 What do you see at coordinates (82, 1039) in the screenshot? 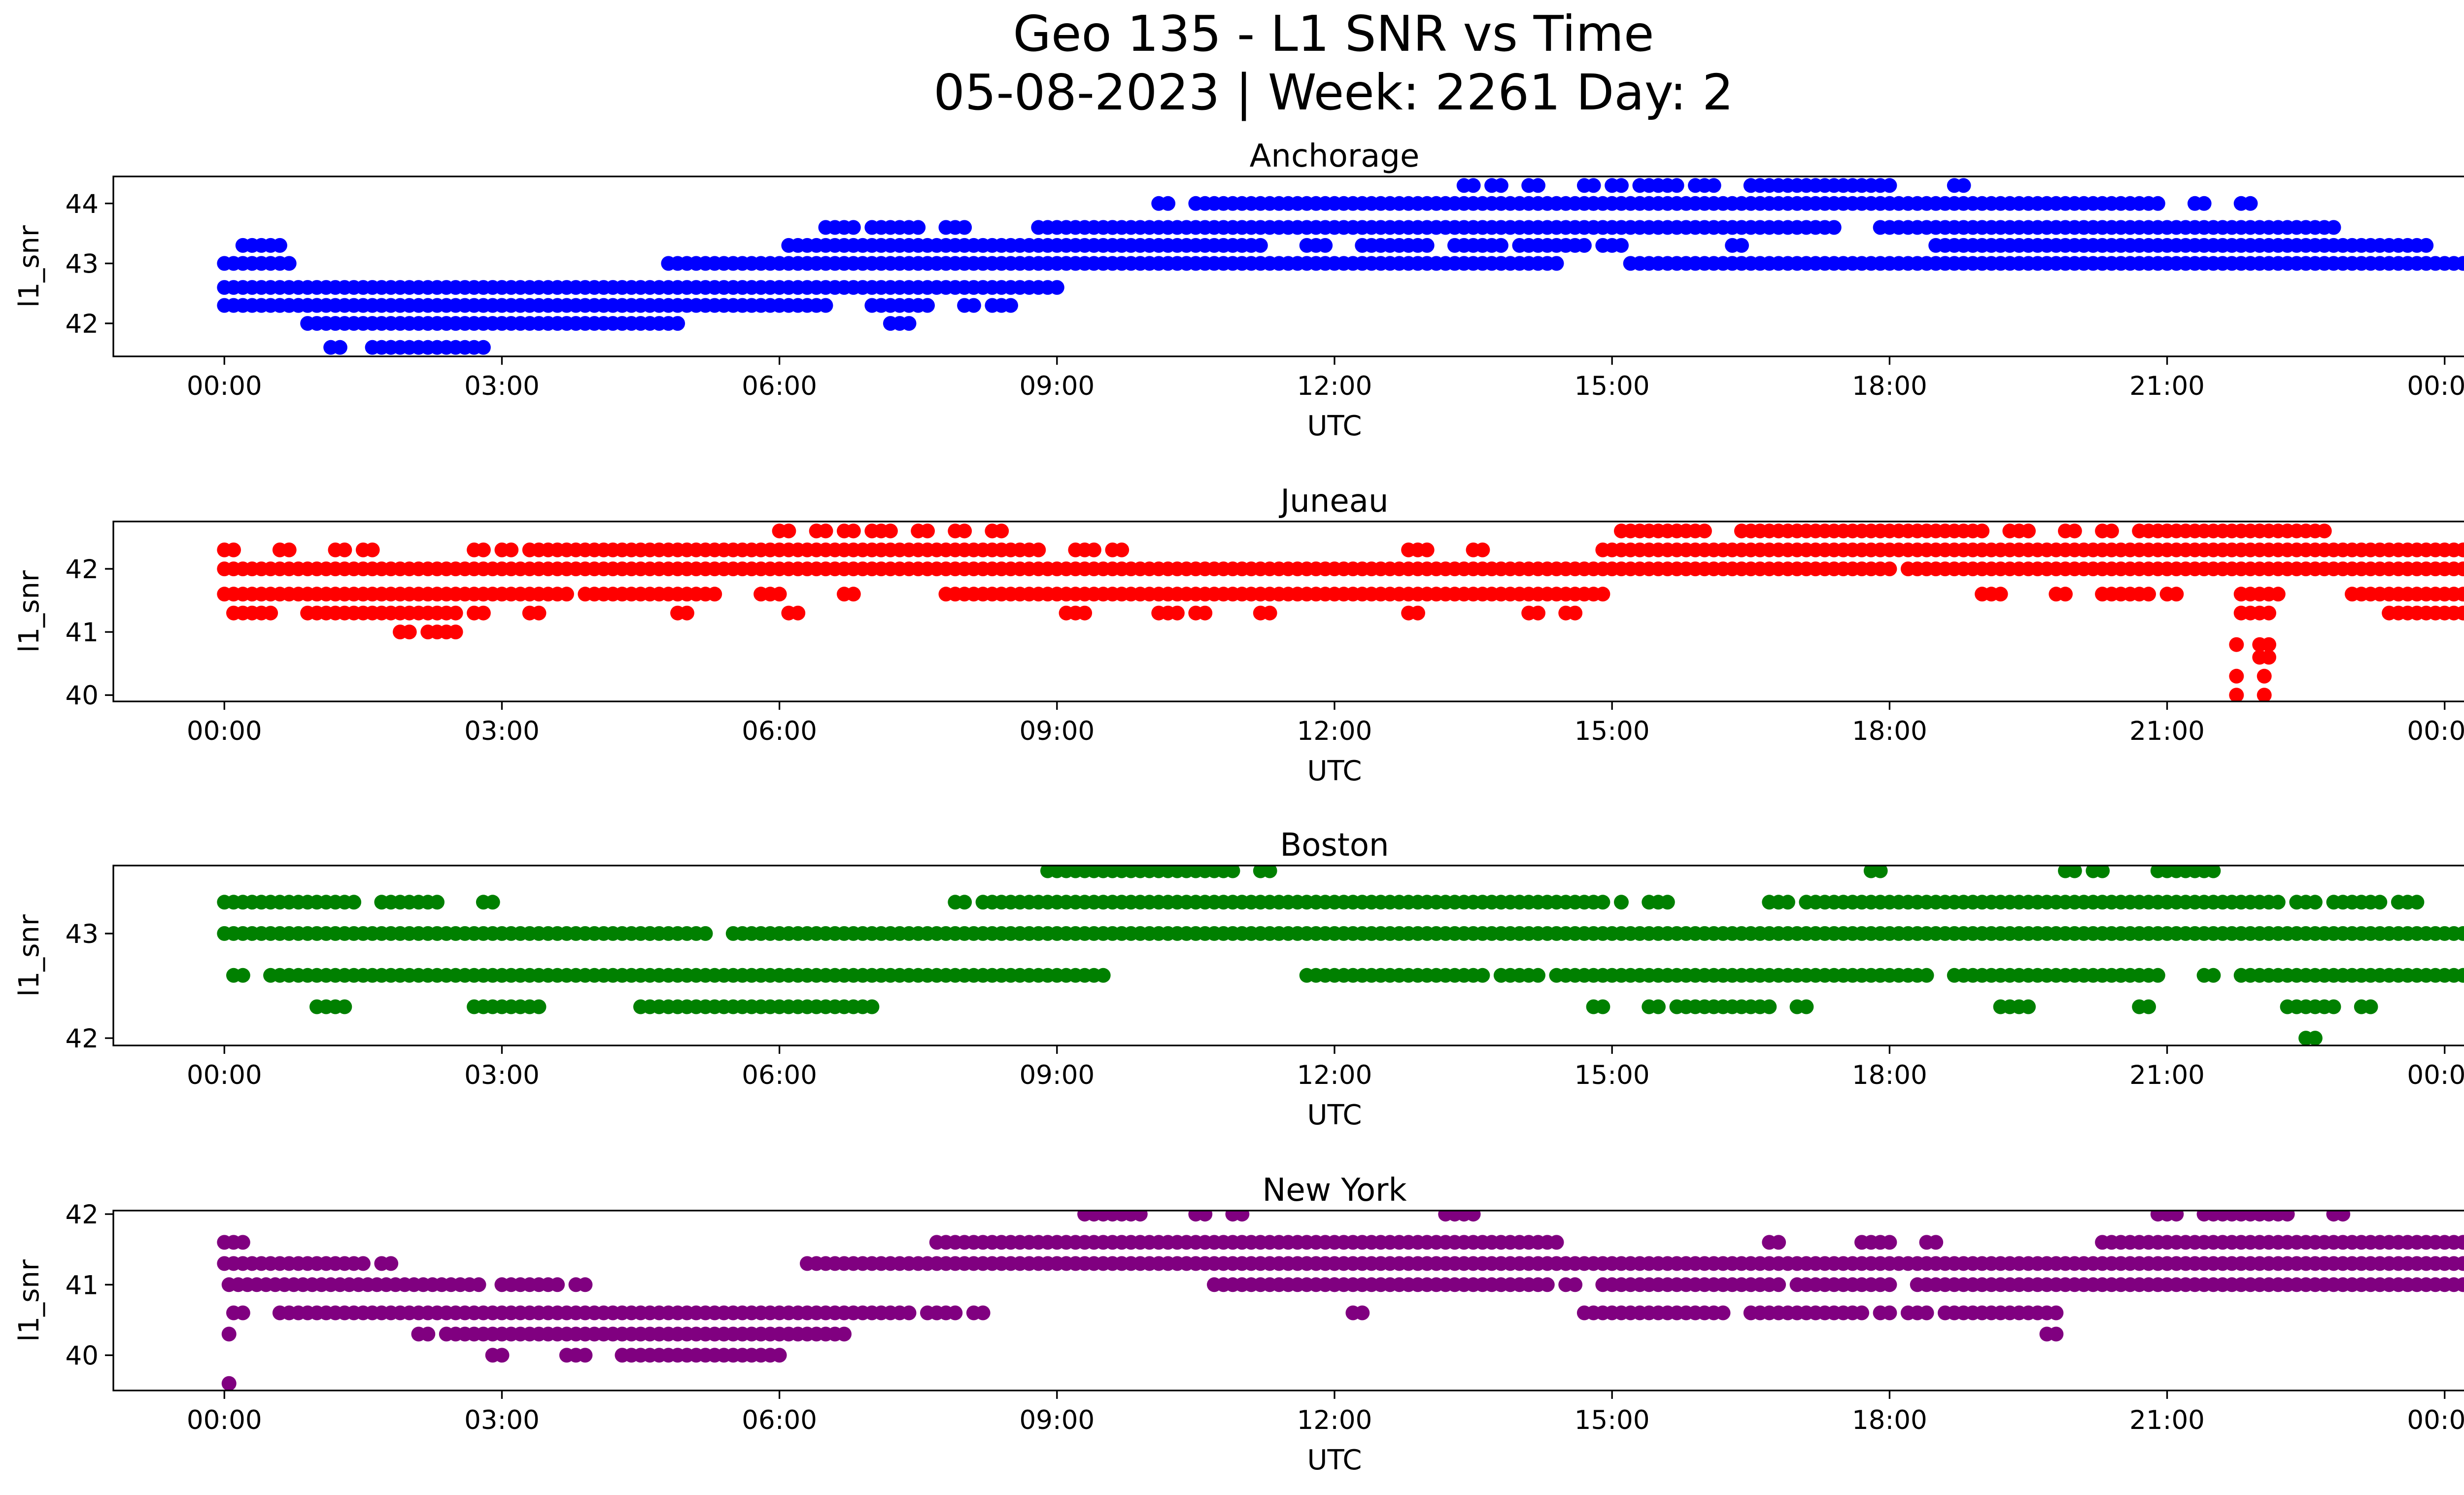
I see `y-tick-label: 42` at bounding box center [82, 1039].